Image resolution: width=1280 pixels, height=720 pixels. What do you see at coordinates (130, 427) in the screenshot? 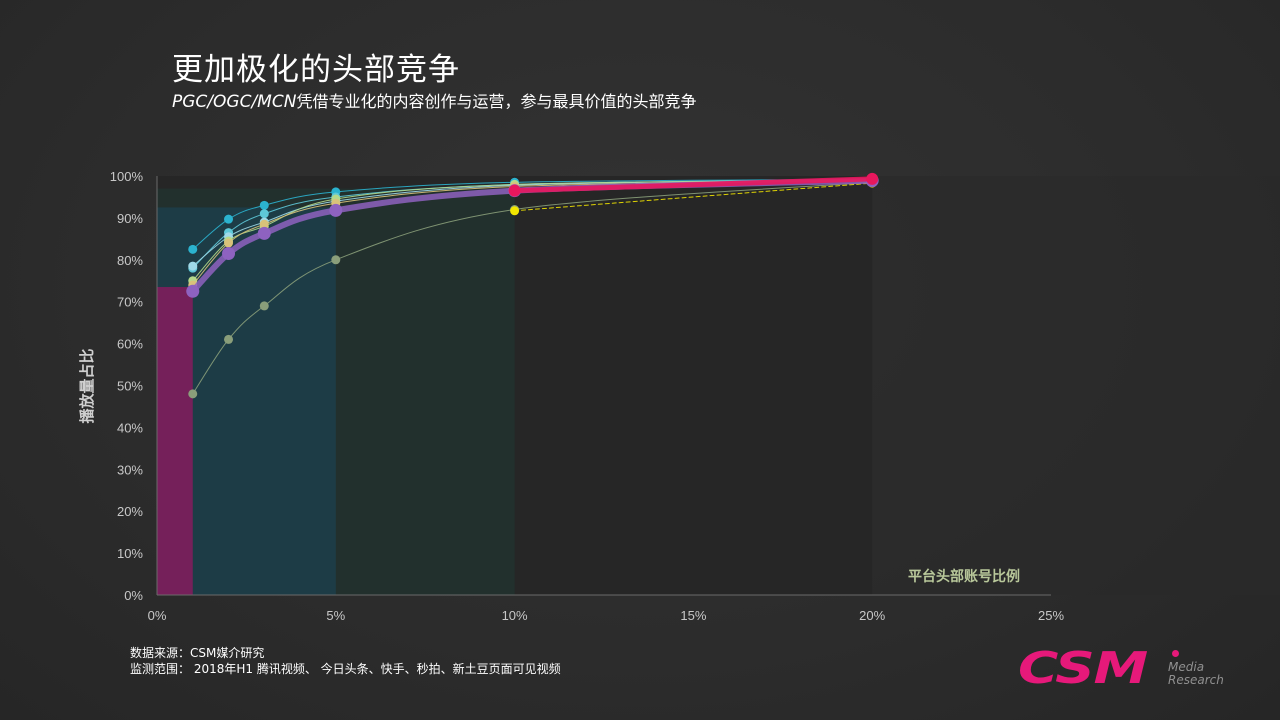
I see `y-tick-label: 40%` at bounding box center [130, 427].